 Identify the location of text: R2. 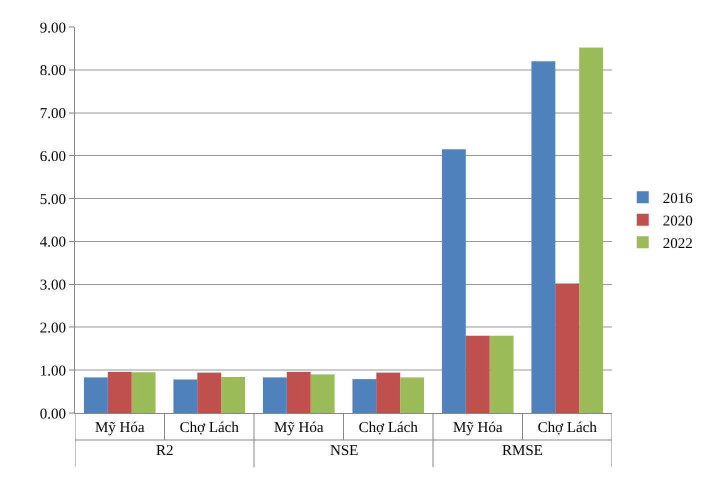
(165, 451).